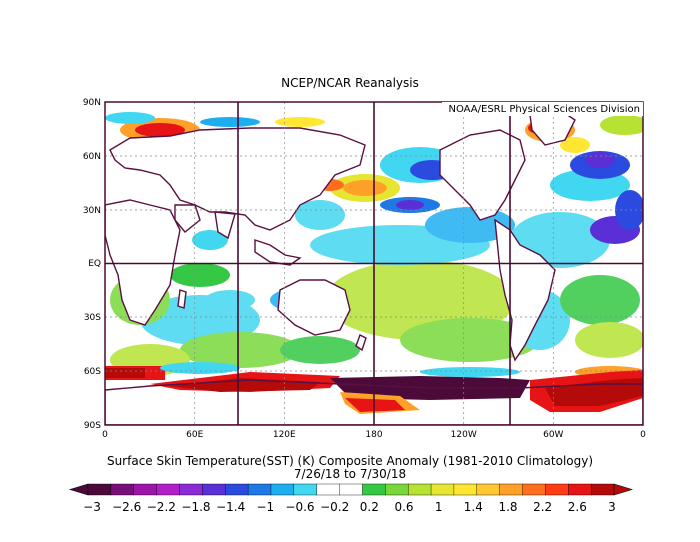 The height and width of the screenshot is (542, 700). What do you see at coordinates (92, 372) in the screenshot?
I see `lat-label: 60S` at bounding box center [92, 372].